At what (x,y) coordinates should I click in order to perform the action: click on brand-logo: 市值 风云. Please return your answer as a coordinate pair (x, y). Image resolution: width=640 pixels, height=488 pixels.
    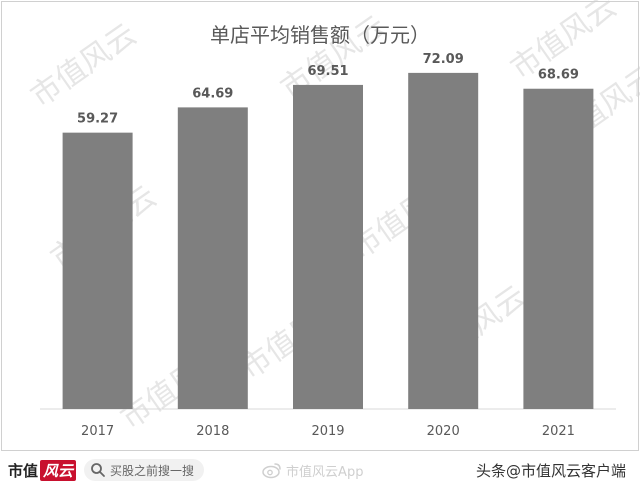
    Looking at the image, I should click on (42, 470).